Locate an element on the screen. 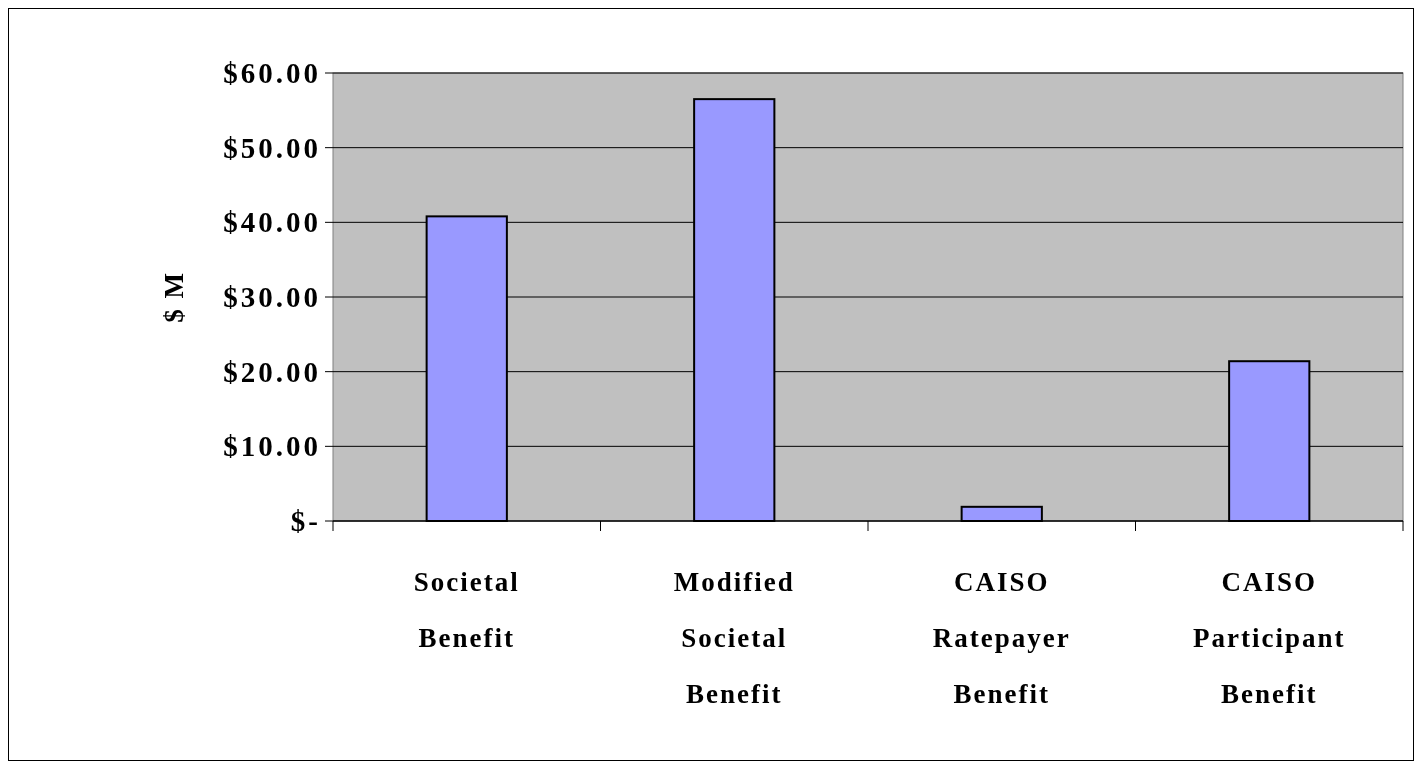 This screenshot has width=1422, height=769. y-tick-label: $40.00 is located at coordinates (272, 222).